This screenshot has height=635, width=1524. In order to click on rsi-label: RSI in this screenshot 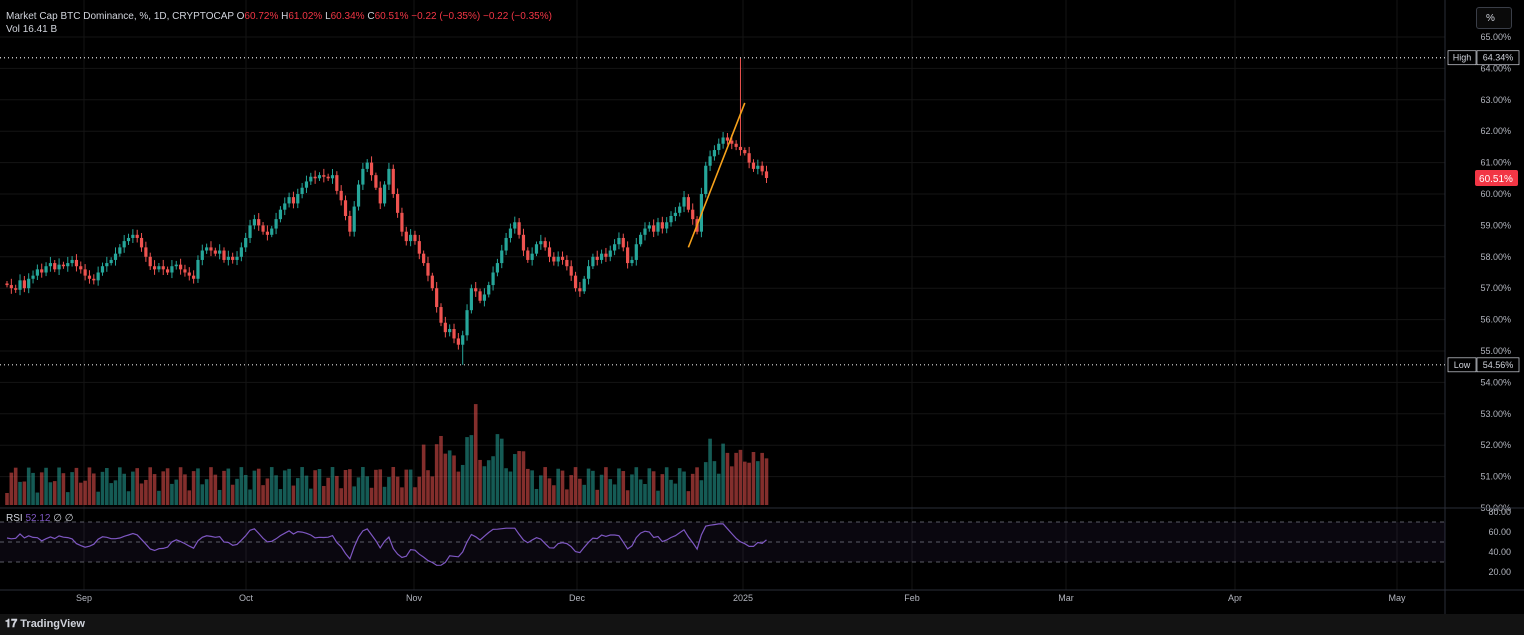, I will do `click(14, 518)`.